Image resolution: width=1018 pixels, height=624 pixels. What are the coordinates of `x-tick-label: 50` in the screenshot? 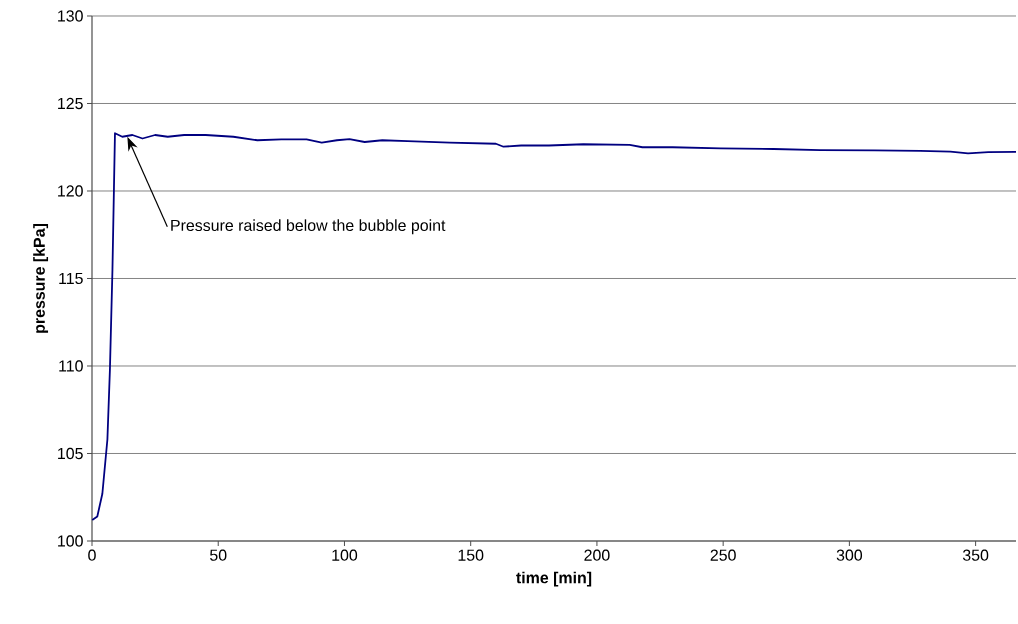 It's located at (218, 555).